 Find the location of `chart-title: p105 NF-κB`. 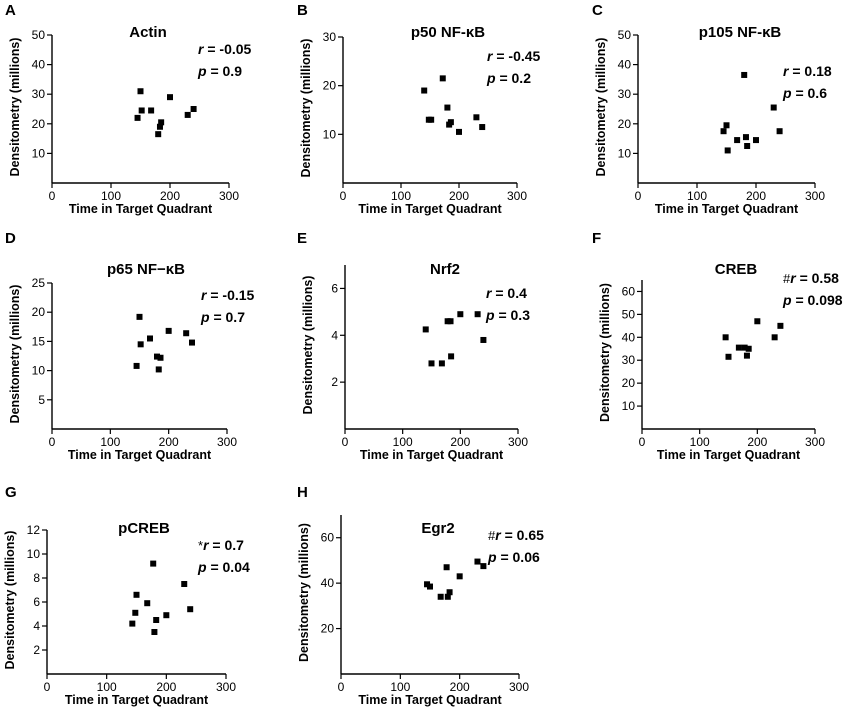

chart-title: p105 NF-κB is located at coordinates (740, 32).